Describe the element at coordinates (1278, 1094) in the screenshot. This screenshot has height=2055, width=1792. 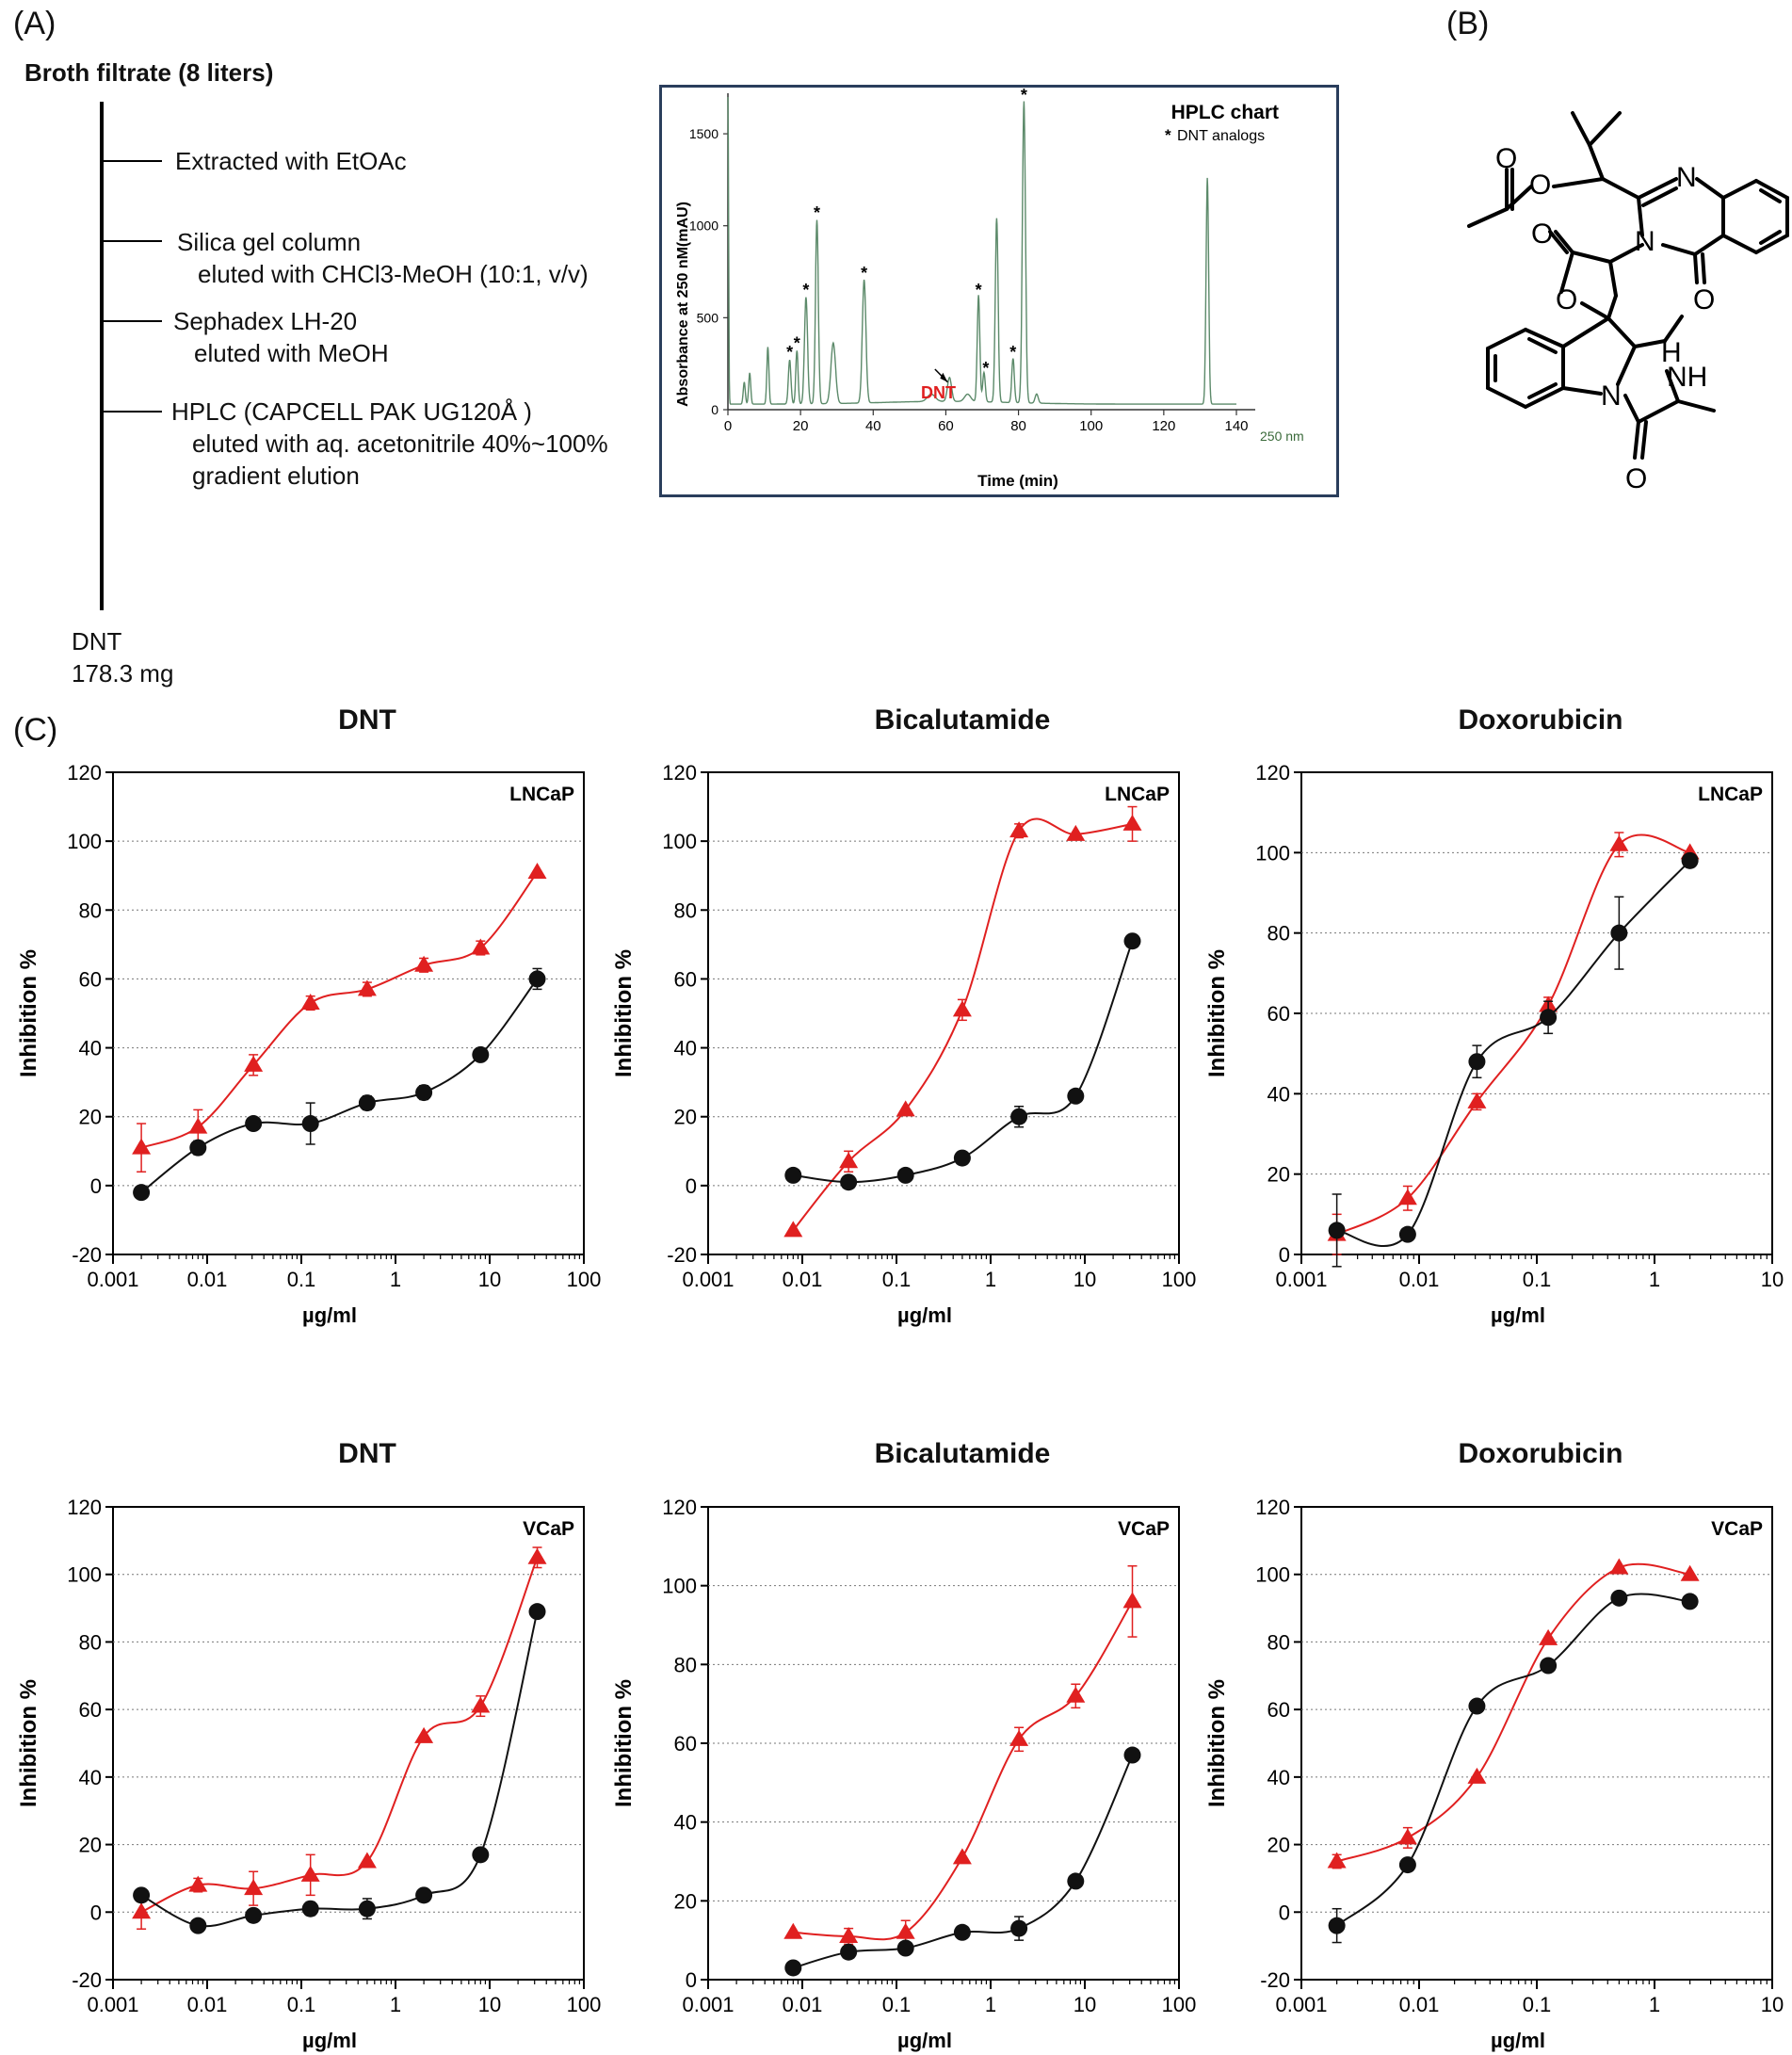
I see `y-tick-label: 40` at that location.